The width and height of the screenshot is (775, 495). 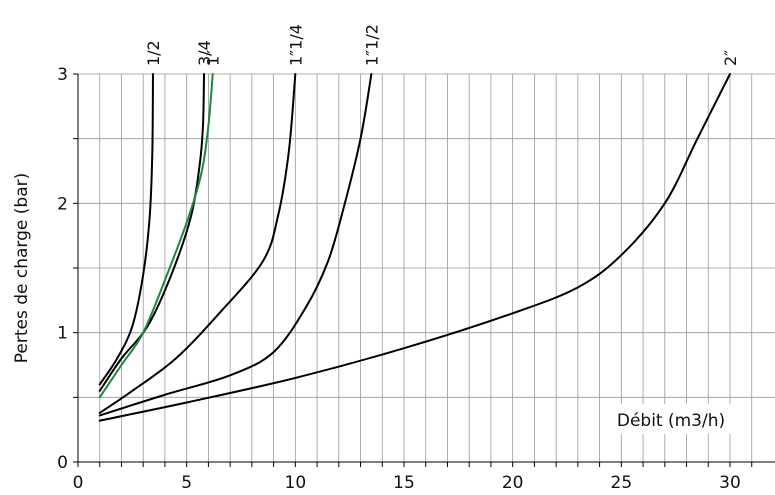 I want to click on x-tick-label: 5, so click(x=186, y=483).